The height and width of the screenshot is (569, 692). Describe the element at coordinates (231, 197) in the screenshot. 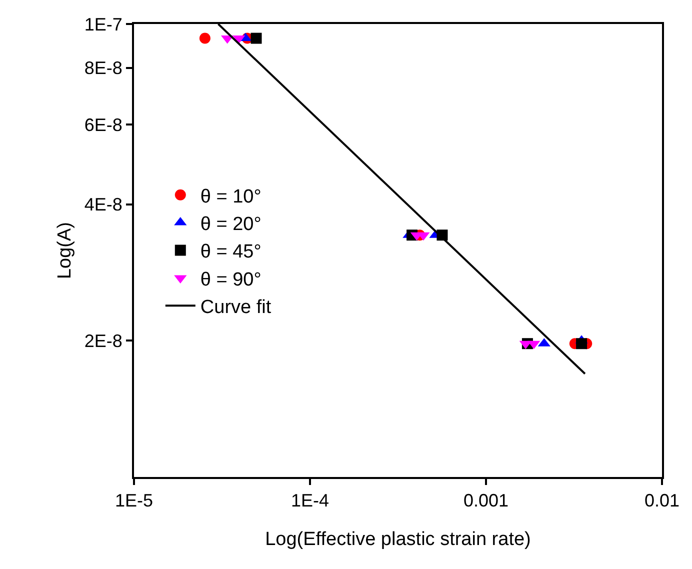

I see `legend-label: θ = 10°` at that location.